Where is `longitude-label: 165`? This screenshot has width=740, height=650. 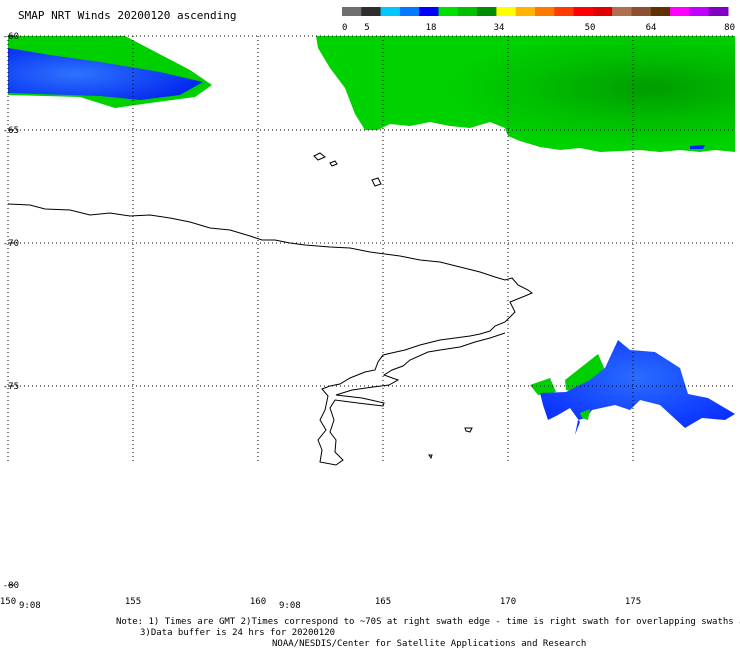
longitude-label: 165 is located at coordinates (383, 602).